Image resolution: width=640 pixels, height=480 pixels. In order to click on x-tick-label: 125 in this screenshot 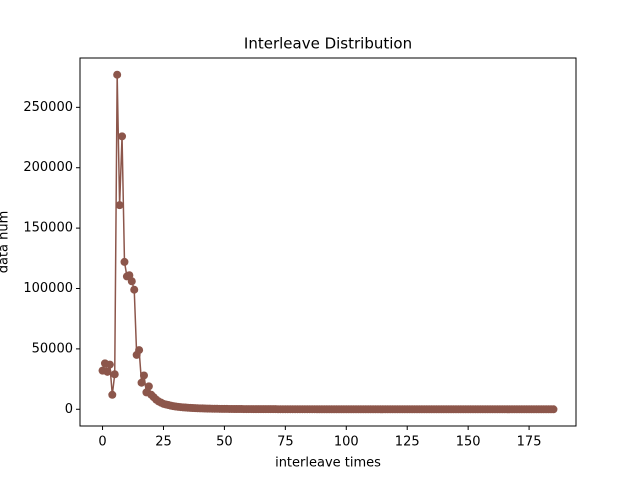, I will do `click(407, 442)`.